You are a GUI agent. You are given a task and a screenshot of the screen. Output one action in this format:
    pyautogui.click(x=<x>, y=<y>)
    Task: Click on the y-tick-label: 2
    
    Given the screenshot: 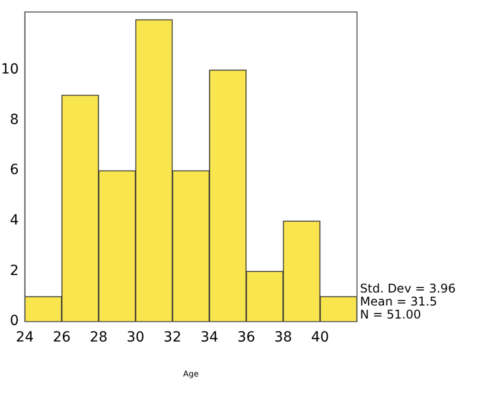 What is the action you would take?
    pyautogui.click(x=14, y=270)
    